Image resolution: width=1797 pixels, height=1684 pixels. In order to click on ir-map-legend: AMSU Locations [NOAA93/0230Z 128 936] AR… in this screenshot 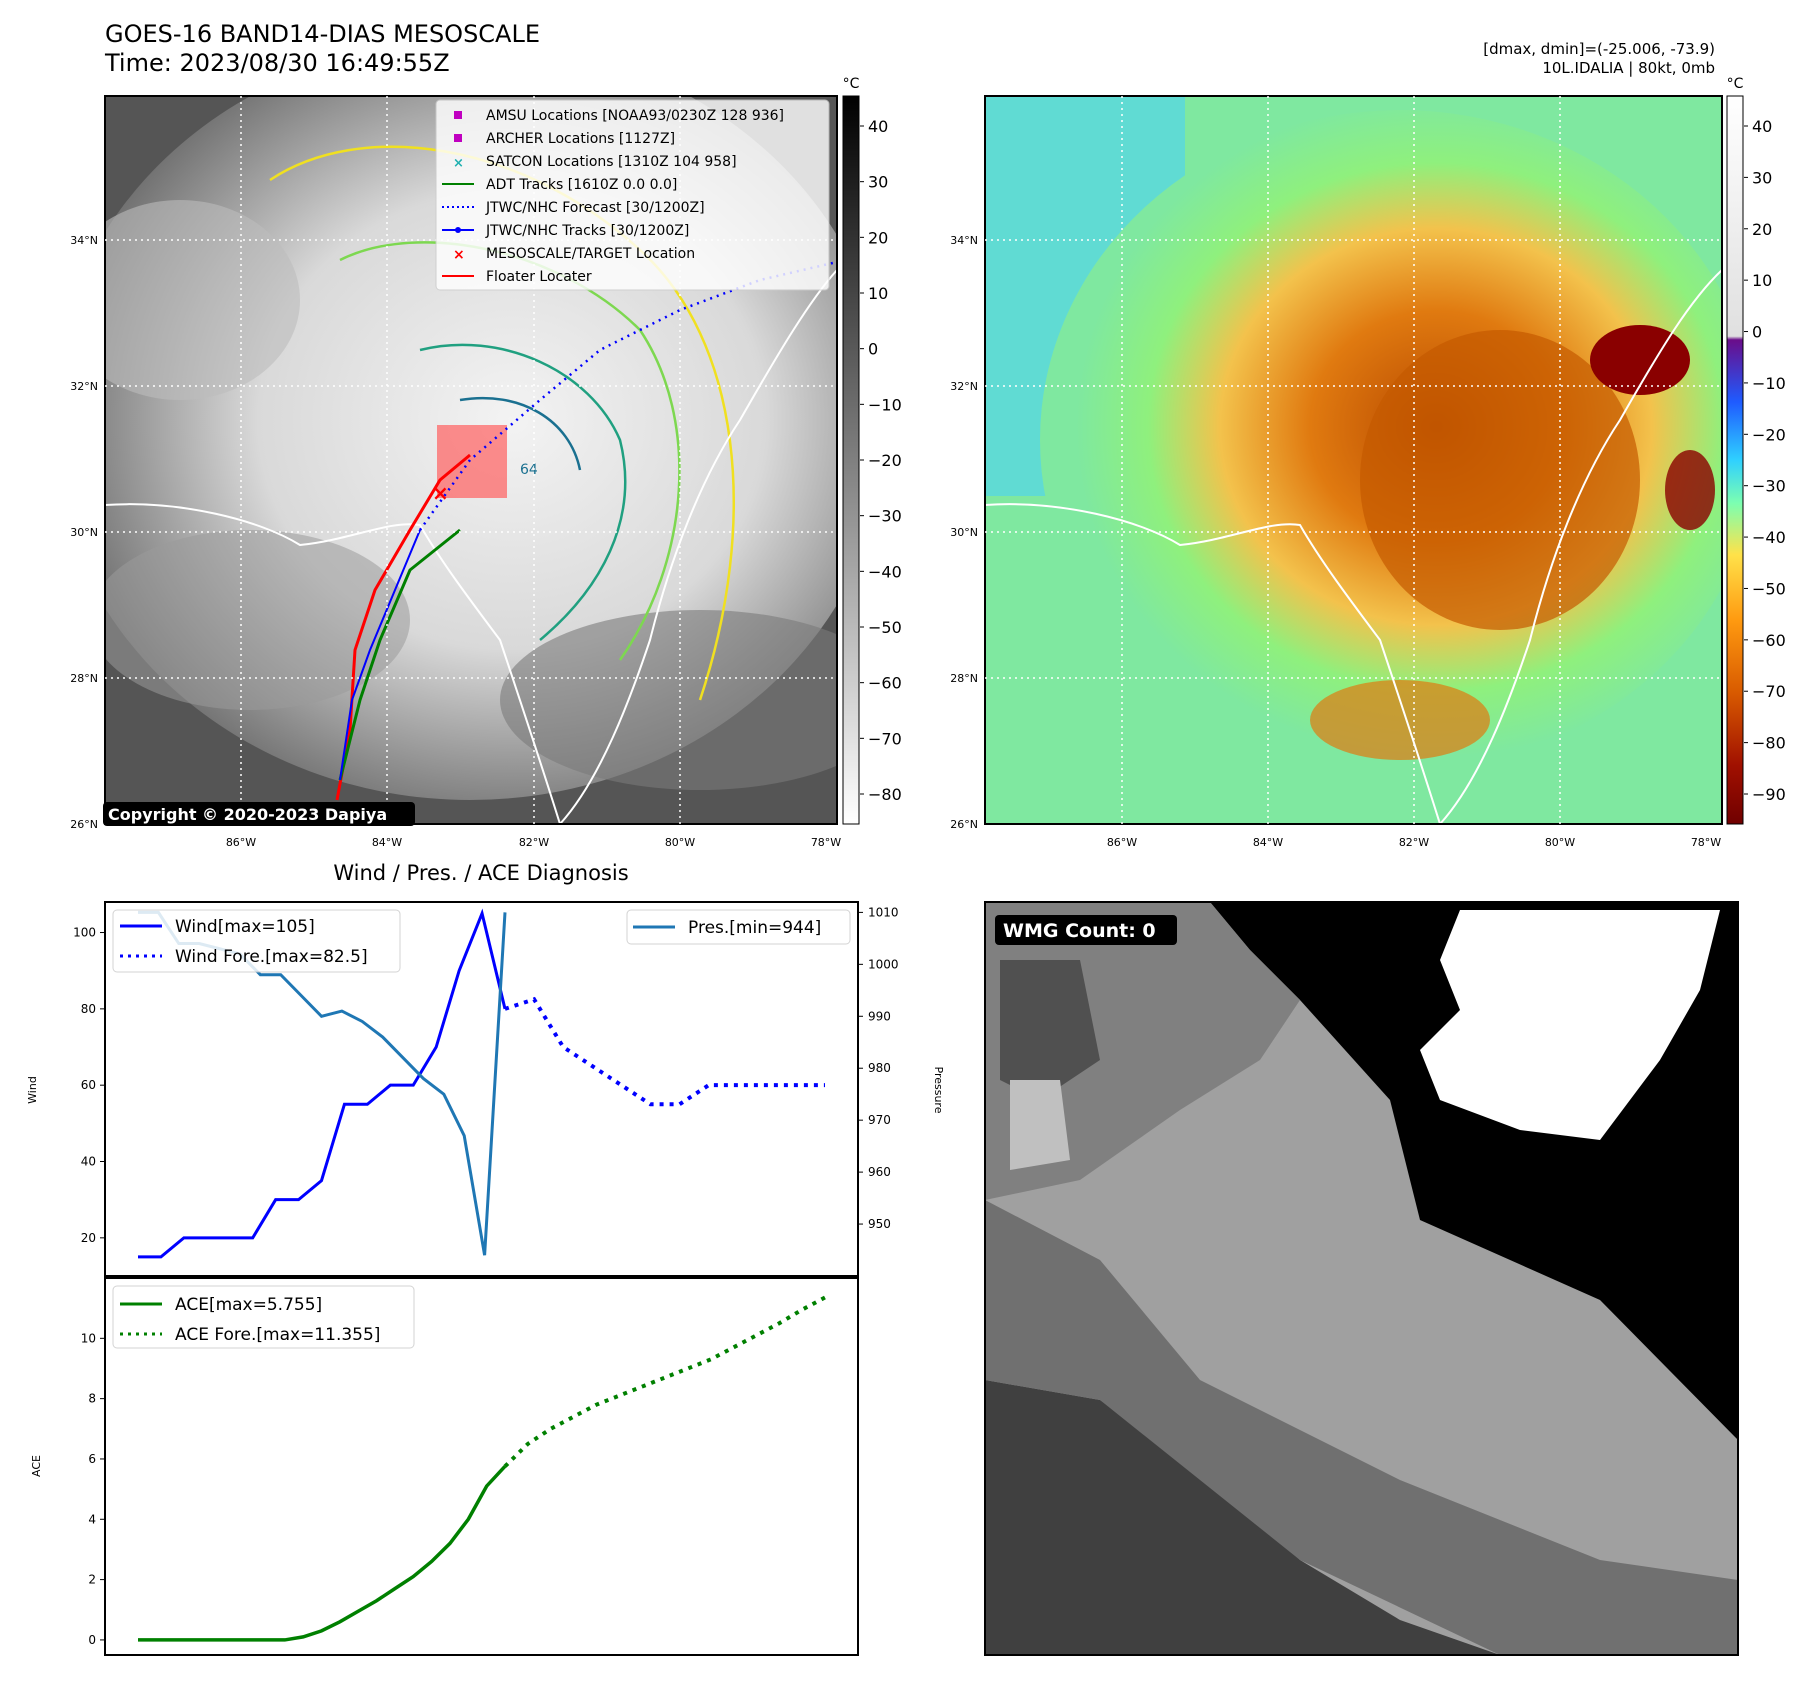, I will do `click(632, 195)`.